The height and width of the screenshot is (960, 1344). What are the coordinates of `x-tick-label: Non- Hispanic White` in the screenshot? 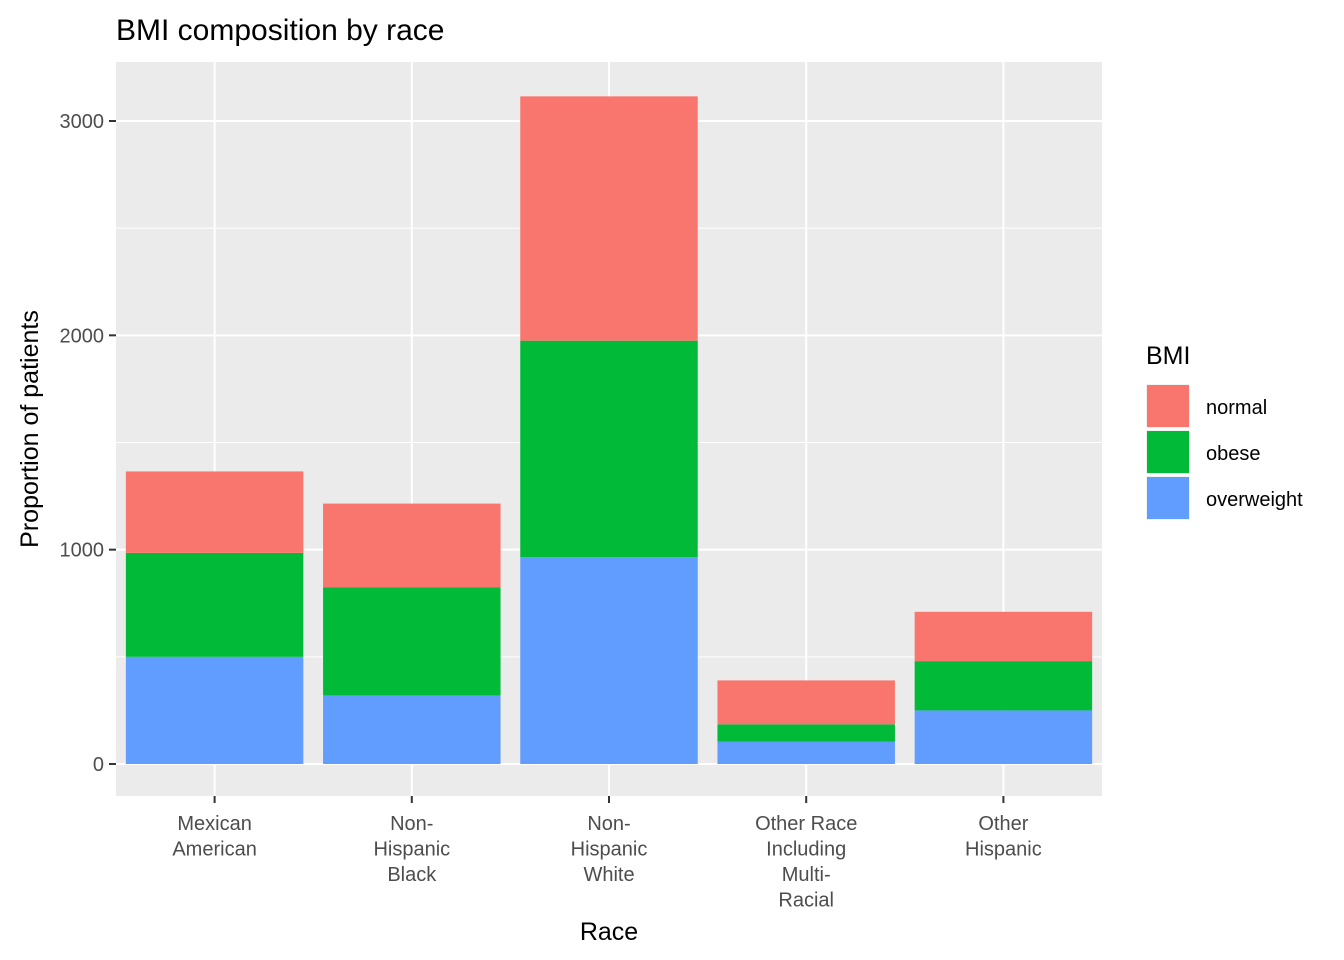 It's located at (609, 849).